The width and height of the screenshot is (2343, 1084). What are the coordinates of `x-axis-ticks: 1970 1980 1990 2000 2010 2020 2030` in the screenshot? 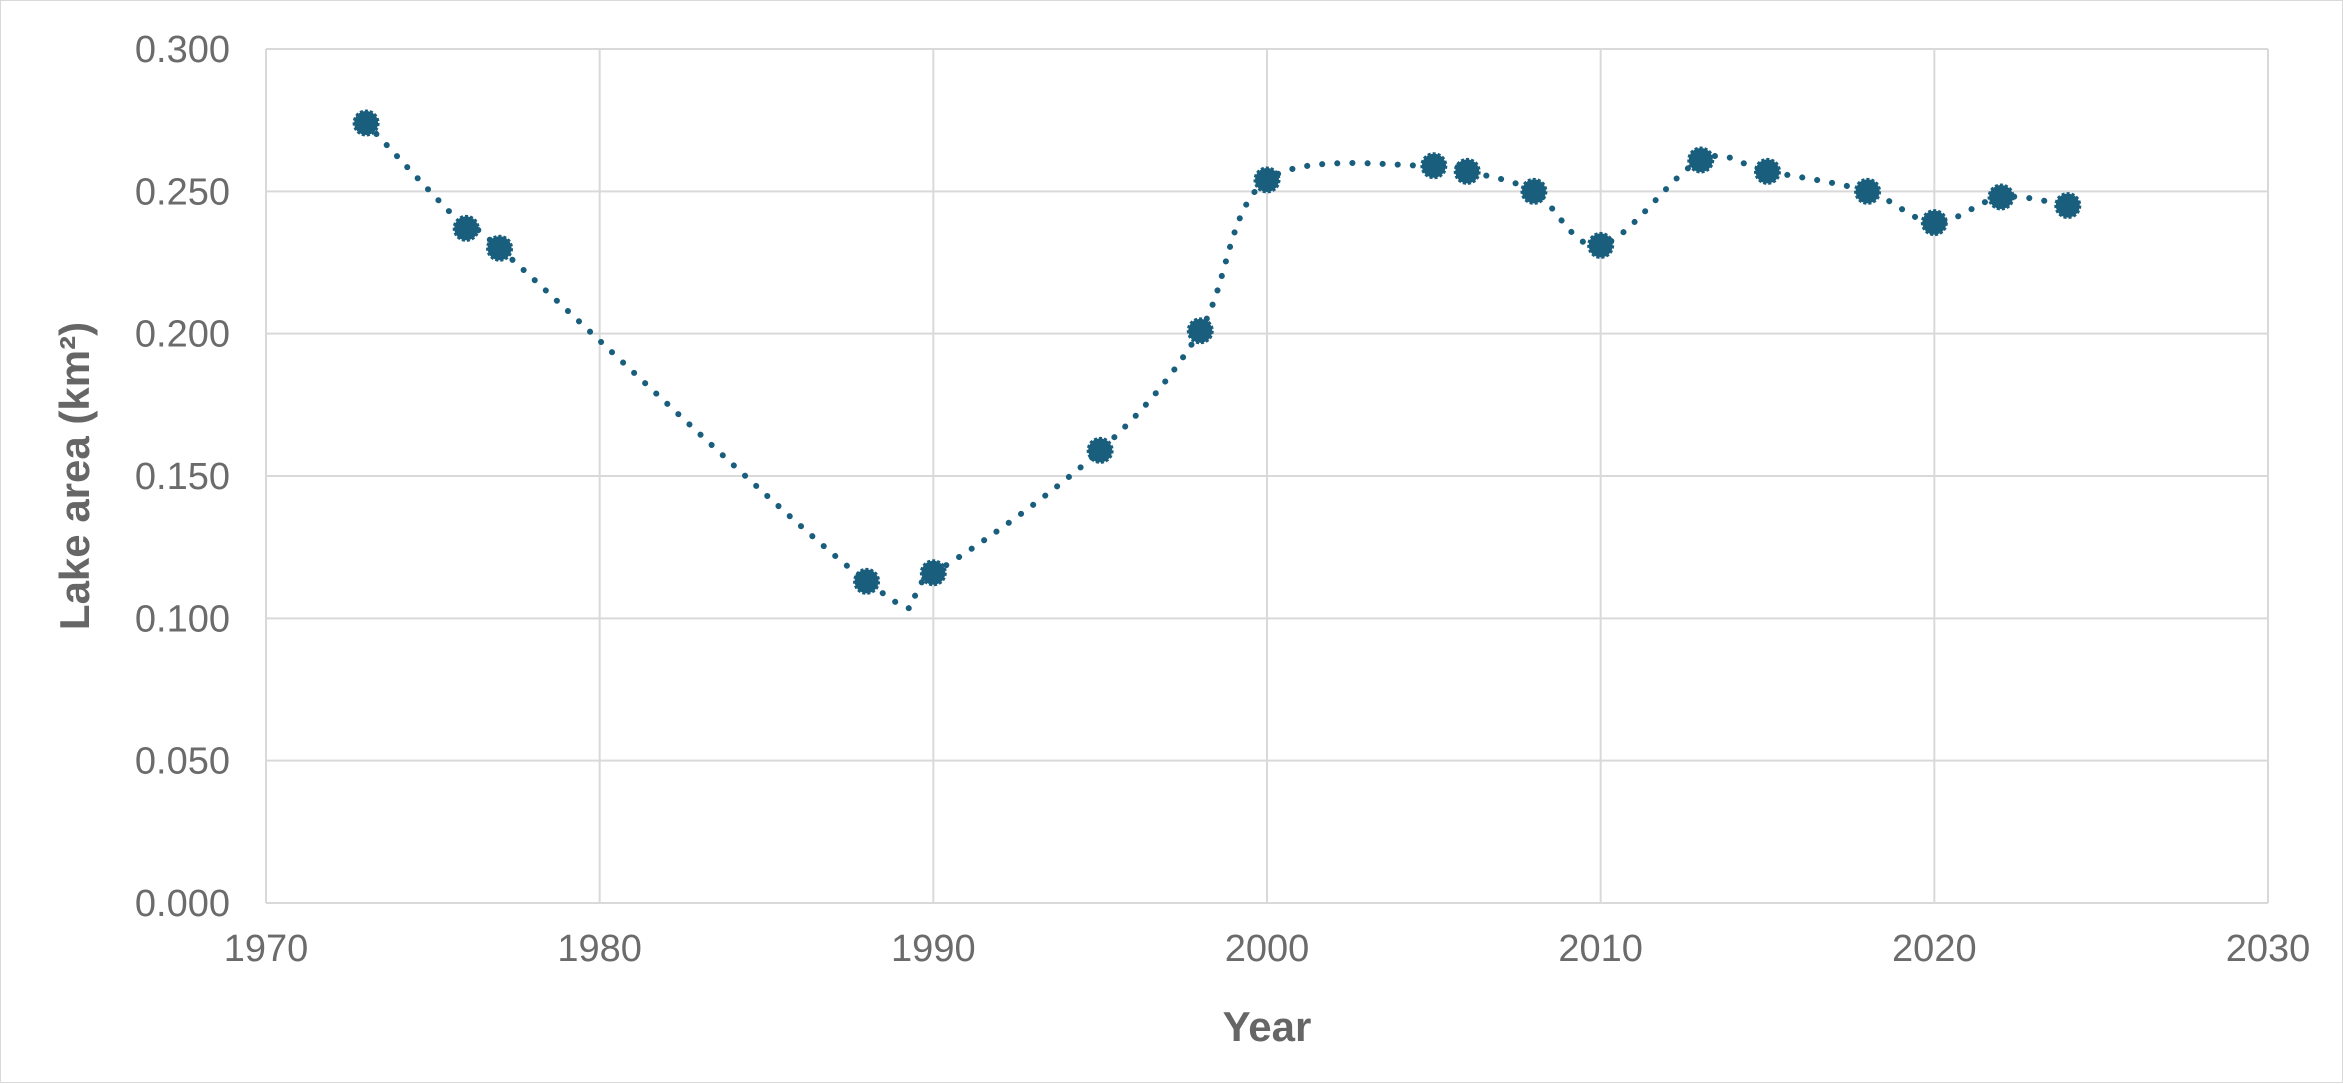 It's located at (1267, 949).